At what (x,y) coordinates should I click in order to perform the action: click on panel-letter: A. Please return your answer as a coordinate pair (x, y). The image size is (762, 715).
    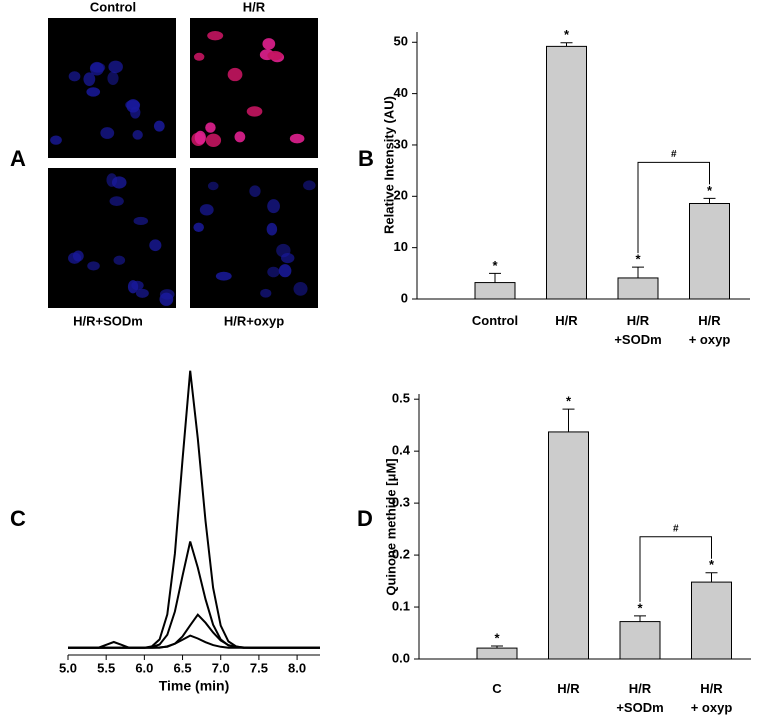
    Looking at the image, I should click on (18, 158).